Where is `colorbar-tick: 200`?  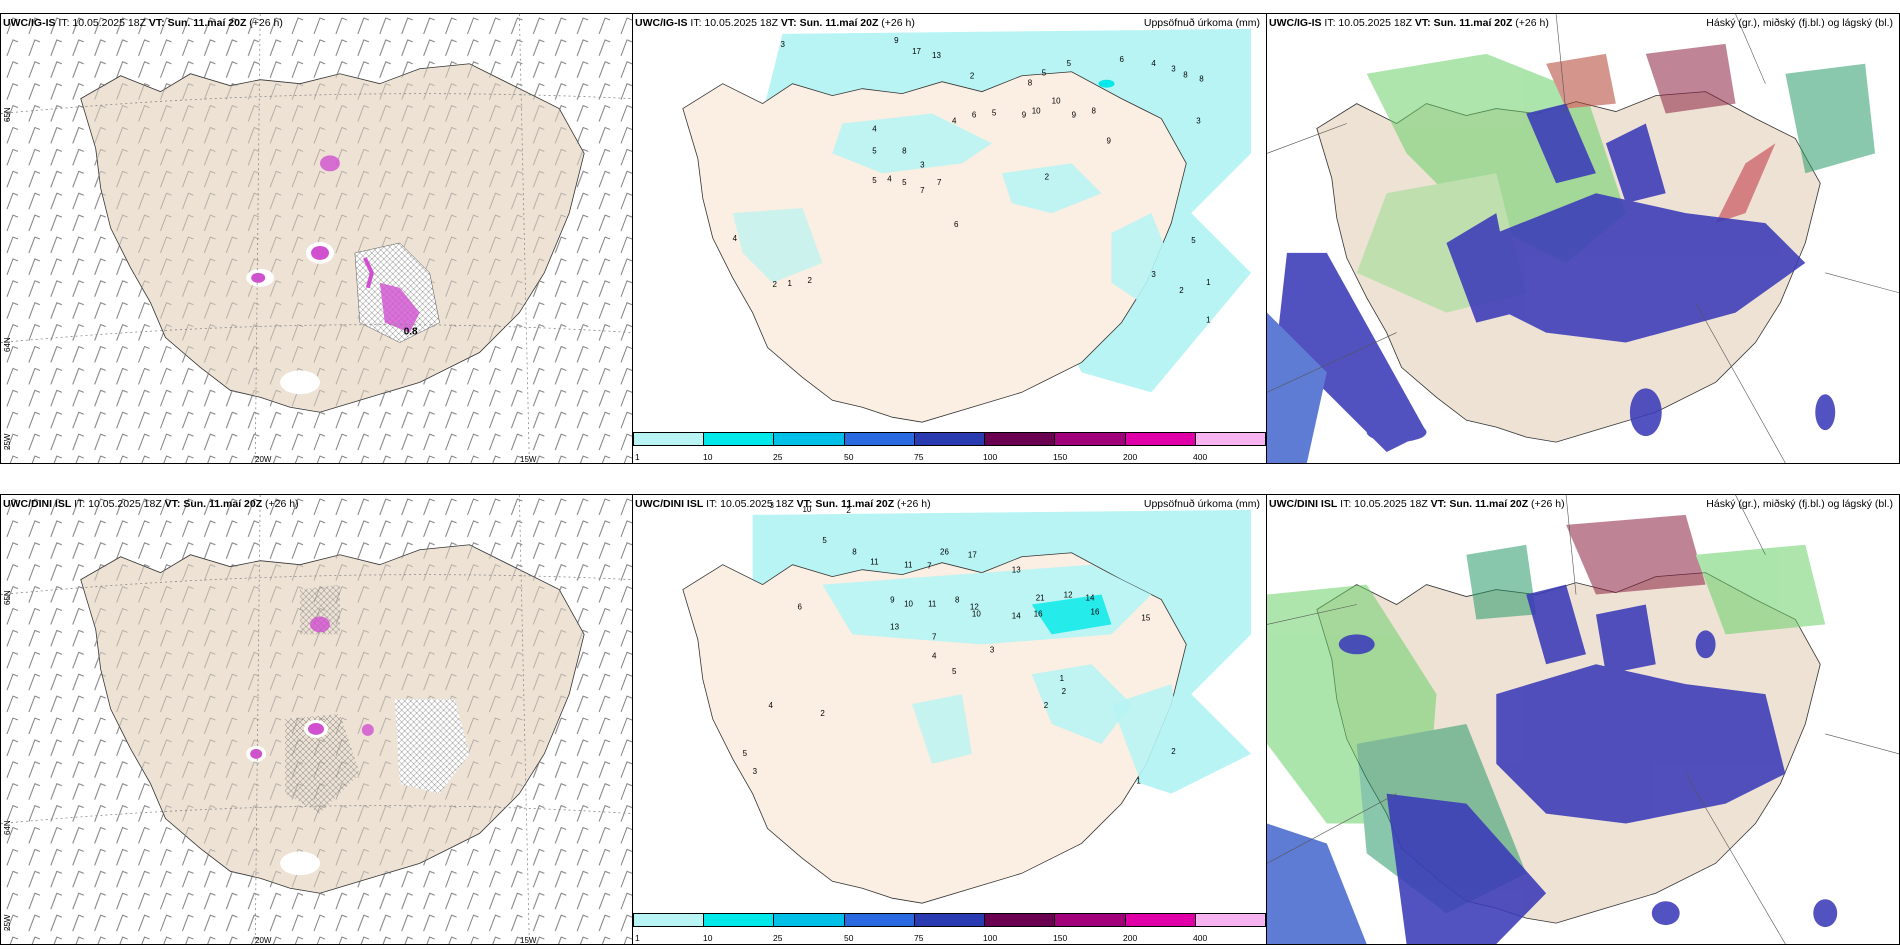
colorbar-tick: 200 is located at coordinates (1130, 938).